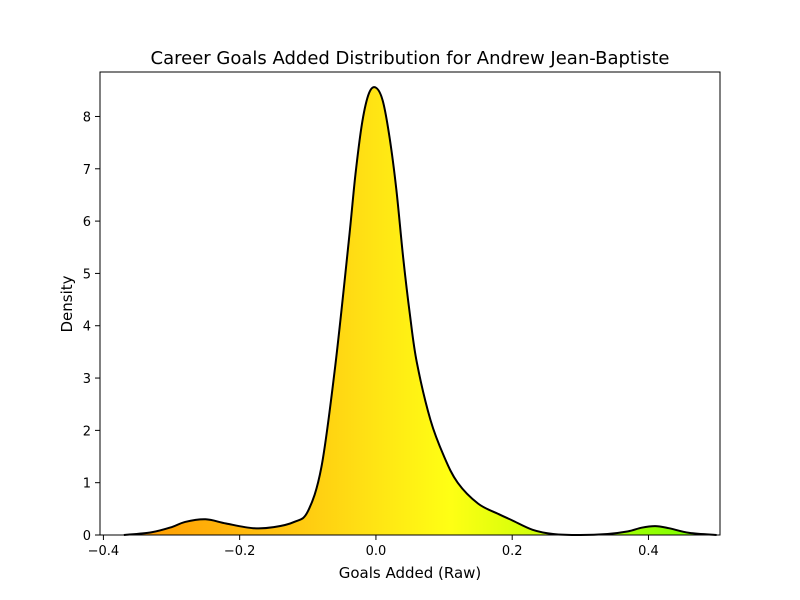  Describe the element at coordinates (240, 551) in the screenshot. I see `x-tick-label: −0.2` at that location.